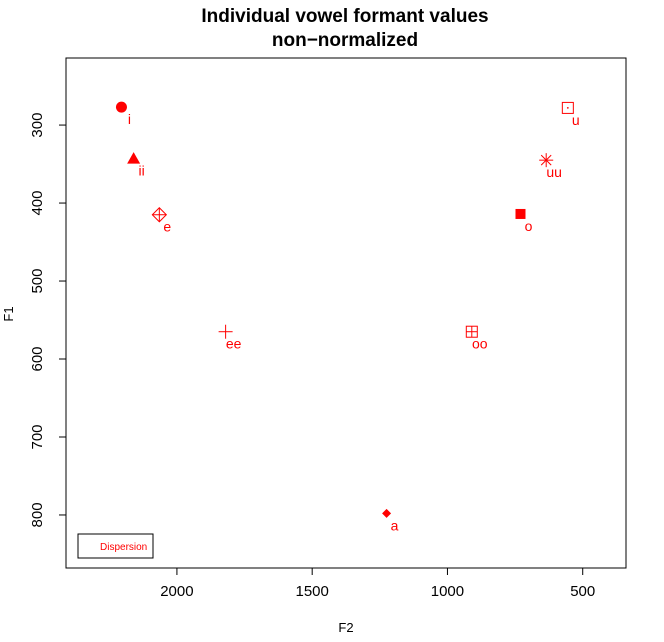 This screenshot has width=664, height=642. What do you see at coordinates (142, 171) in the screenshot?
I see `point-label-ii: ii` at bounding box center [142, 171].